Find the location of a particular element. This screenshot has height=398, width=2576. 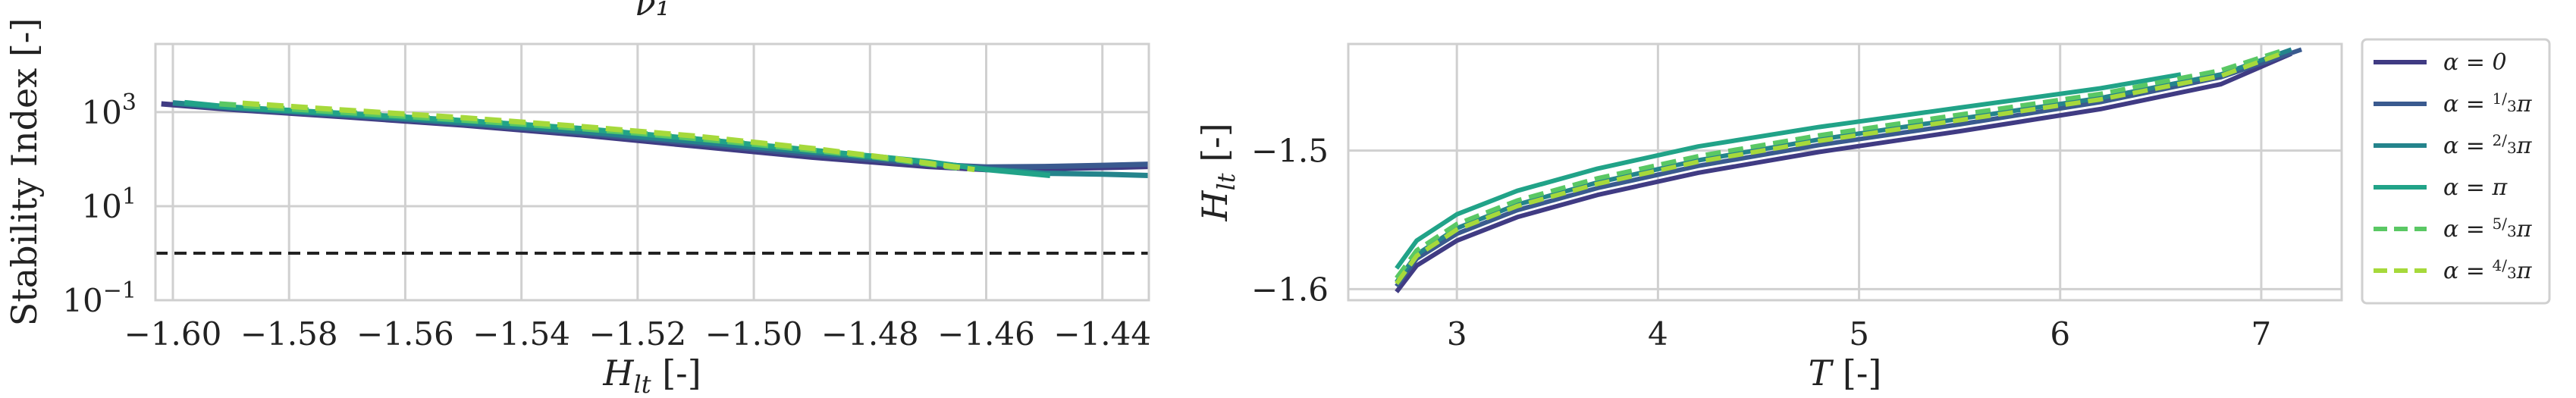

right-x-tick-labels: 3 4 5 6 7 is located at coordinates (1859, 334).